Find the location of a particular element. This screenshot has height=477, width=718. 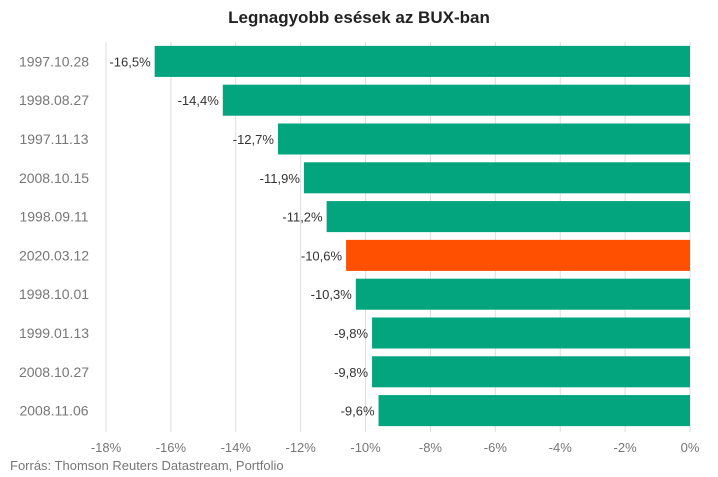

category-label: 2020.03.12 is located at coordinates (54, 255).